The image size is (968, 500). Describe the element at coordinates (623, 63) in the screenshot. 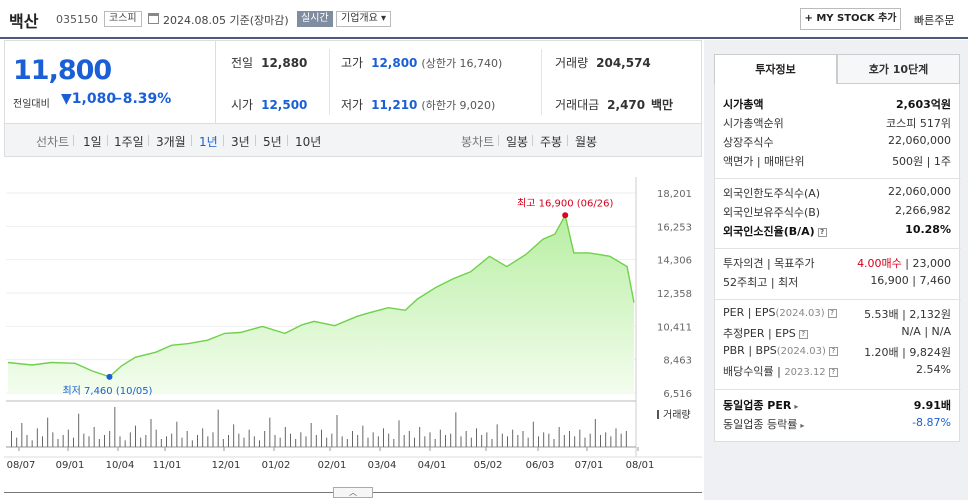

I see `stat-value: 204,574` at that location.